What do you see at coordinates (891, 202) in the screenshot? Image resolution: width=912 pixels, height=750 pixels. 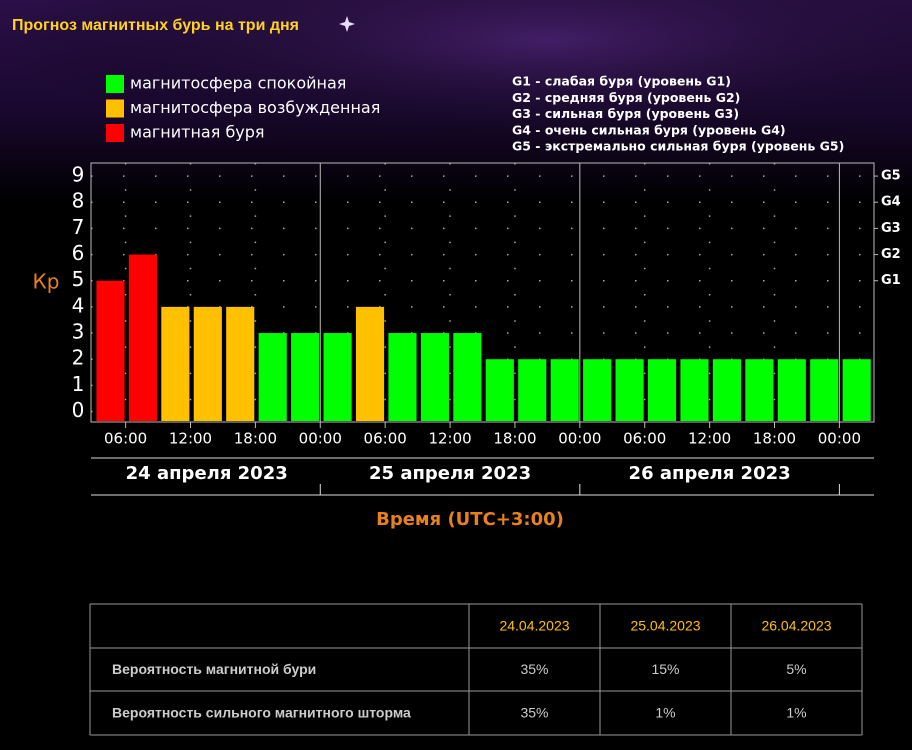 I see `y2-tick-label: G4` at bounding box center [891, 202].